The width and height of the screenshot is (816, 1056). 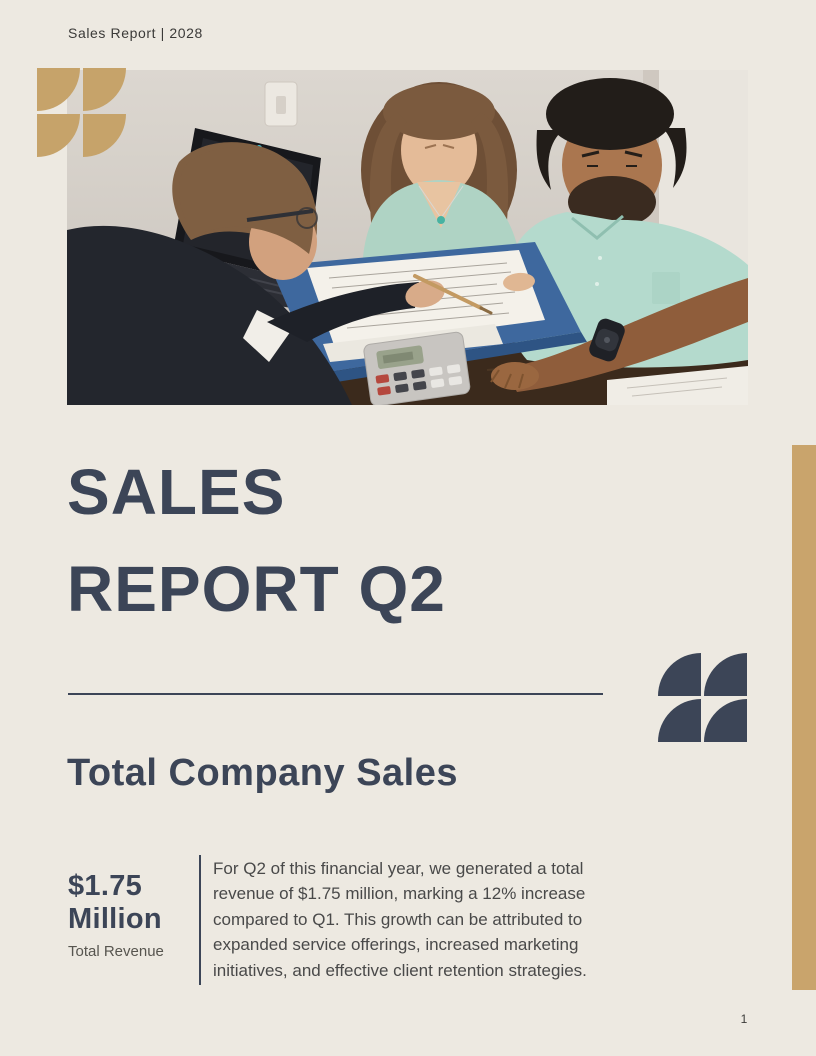 What do you see at coordinates (200, 920) in the screenshot?
I see `vertical-divider` at bounding box center [200, 920].